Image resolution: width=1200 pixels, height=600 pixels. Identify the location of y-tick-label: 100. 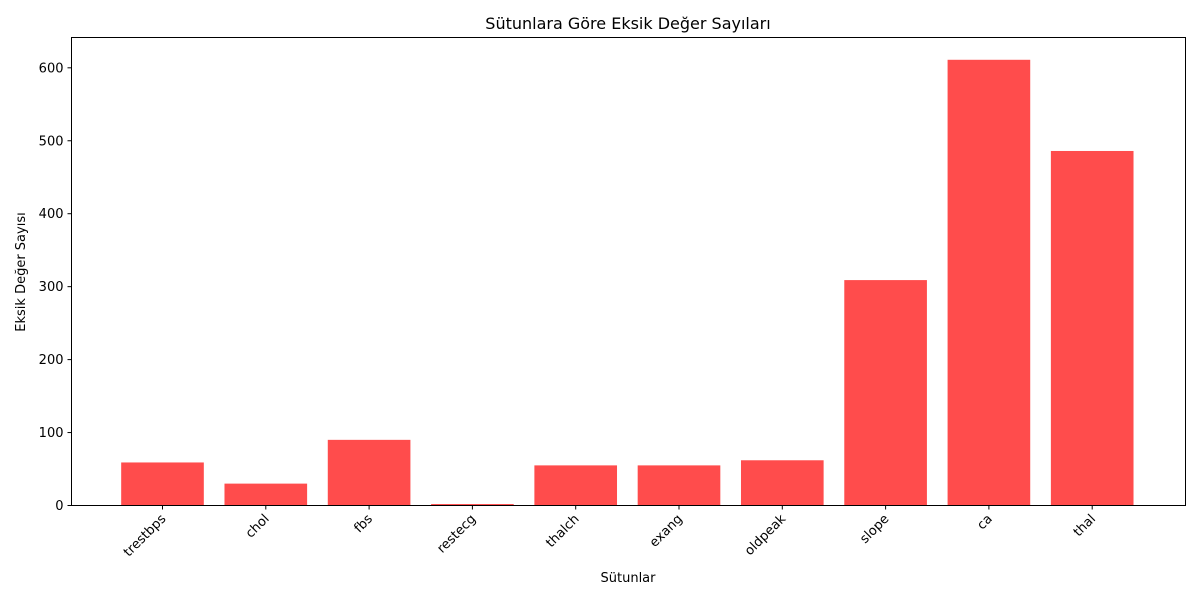
(51, 433).